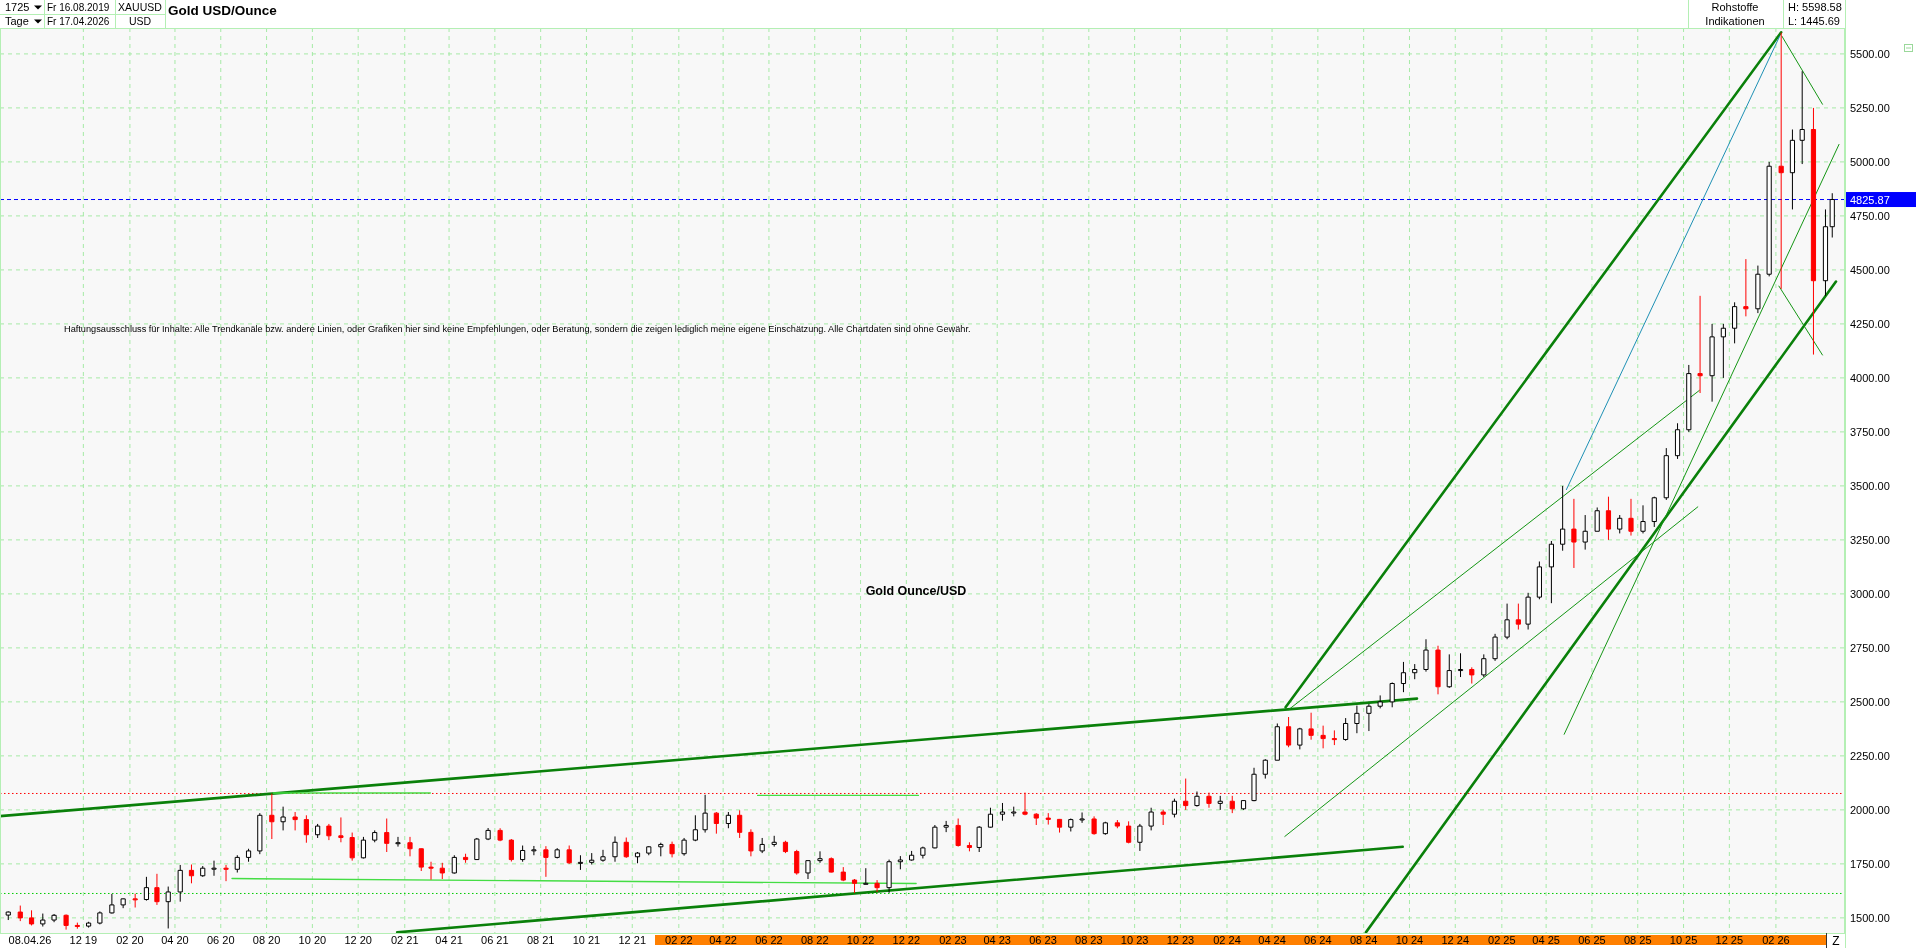 The height and width of the screenshot is (948, 1916). Describe the element at coordinates (175, 940) in the screenshot. I see `x-tick-label: 04 20` at that location.